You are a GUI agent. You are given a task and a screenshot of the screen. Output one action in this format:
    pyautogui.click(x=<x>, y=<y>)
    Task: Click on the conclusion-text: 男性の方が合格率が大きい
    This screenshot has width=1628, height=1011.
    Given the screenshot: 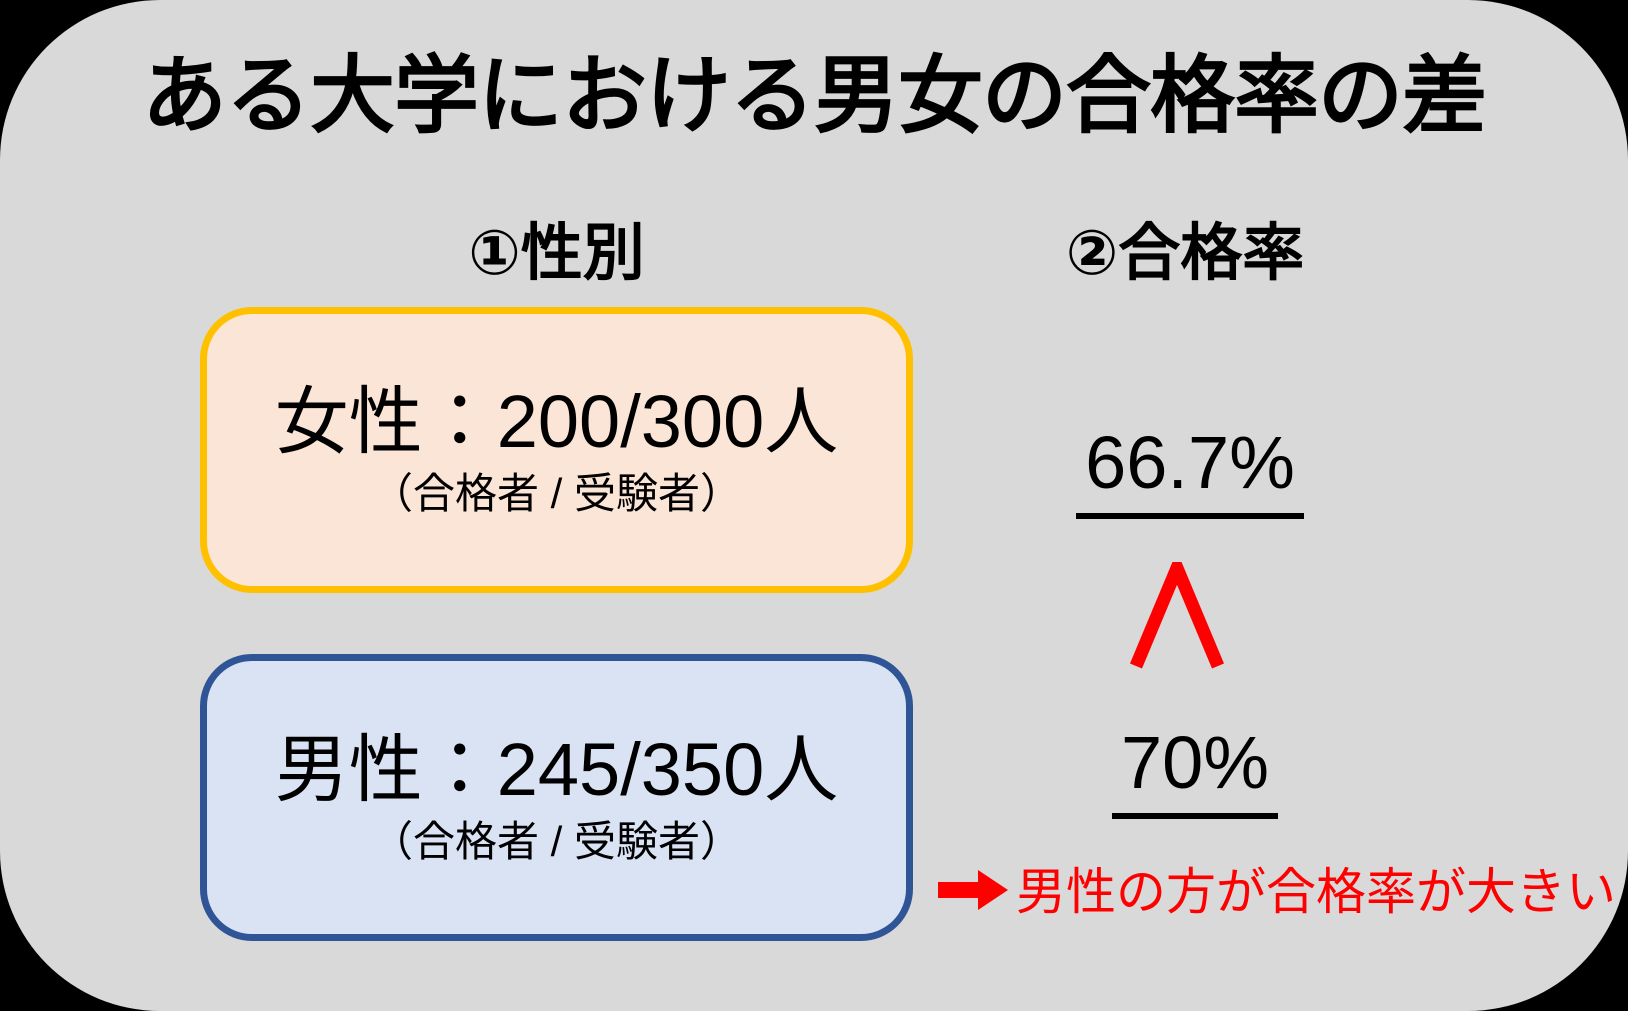 What is the action you would take?
    pyautogui.click(x=1316, y=892)
    